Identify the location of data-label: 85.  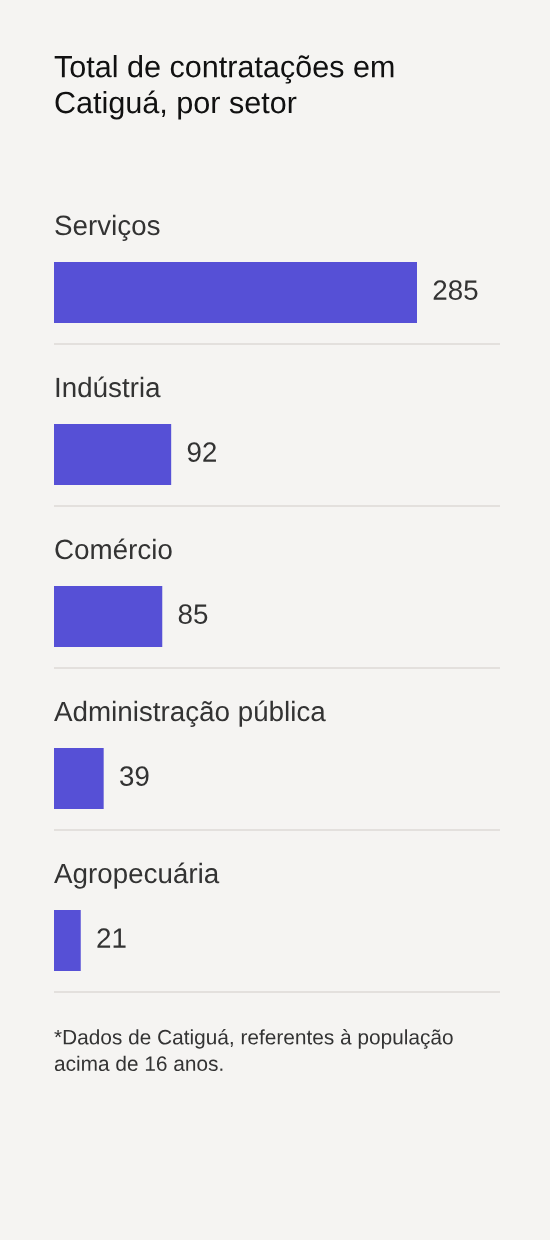
(193, 614).